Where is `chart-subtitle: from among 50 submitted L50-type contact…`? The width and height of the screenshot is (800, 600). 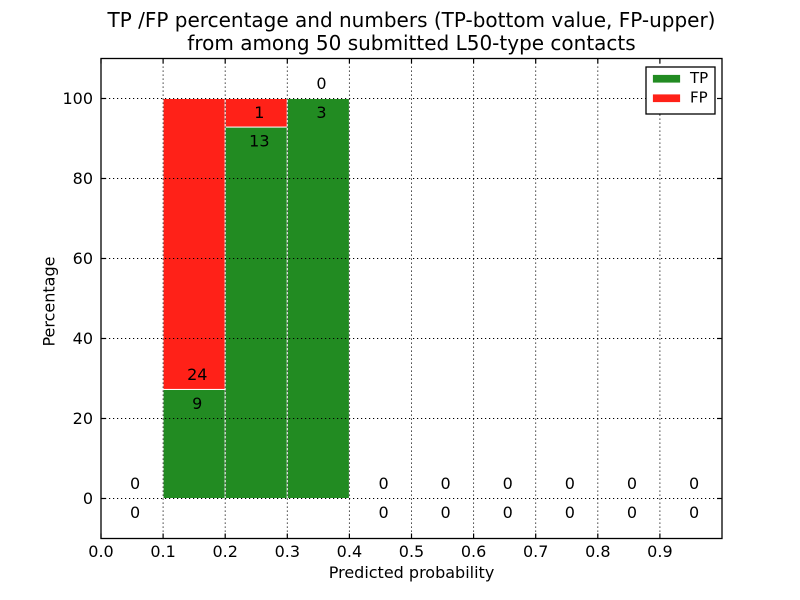 chart-subtitle: from among 50 submitted L50-type contact… is located at coordinates (411, 43).